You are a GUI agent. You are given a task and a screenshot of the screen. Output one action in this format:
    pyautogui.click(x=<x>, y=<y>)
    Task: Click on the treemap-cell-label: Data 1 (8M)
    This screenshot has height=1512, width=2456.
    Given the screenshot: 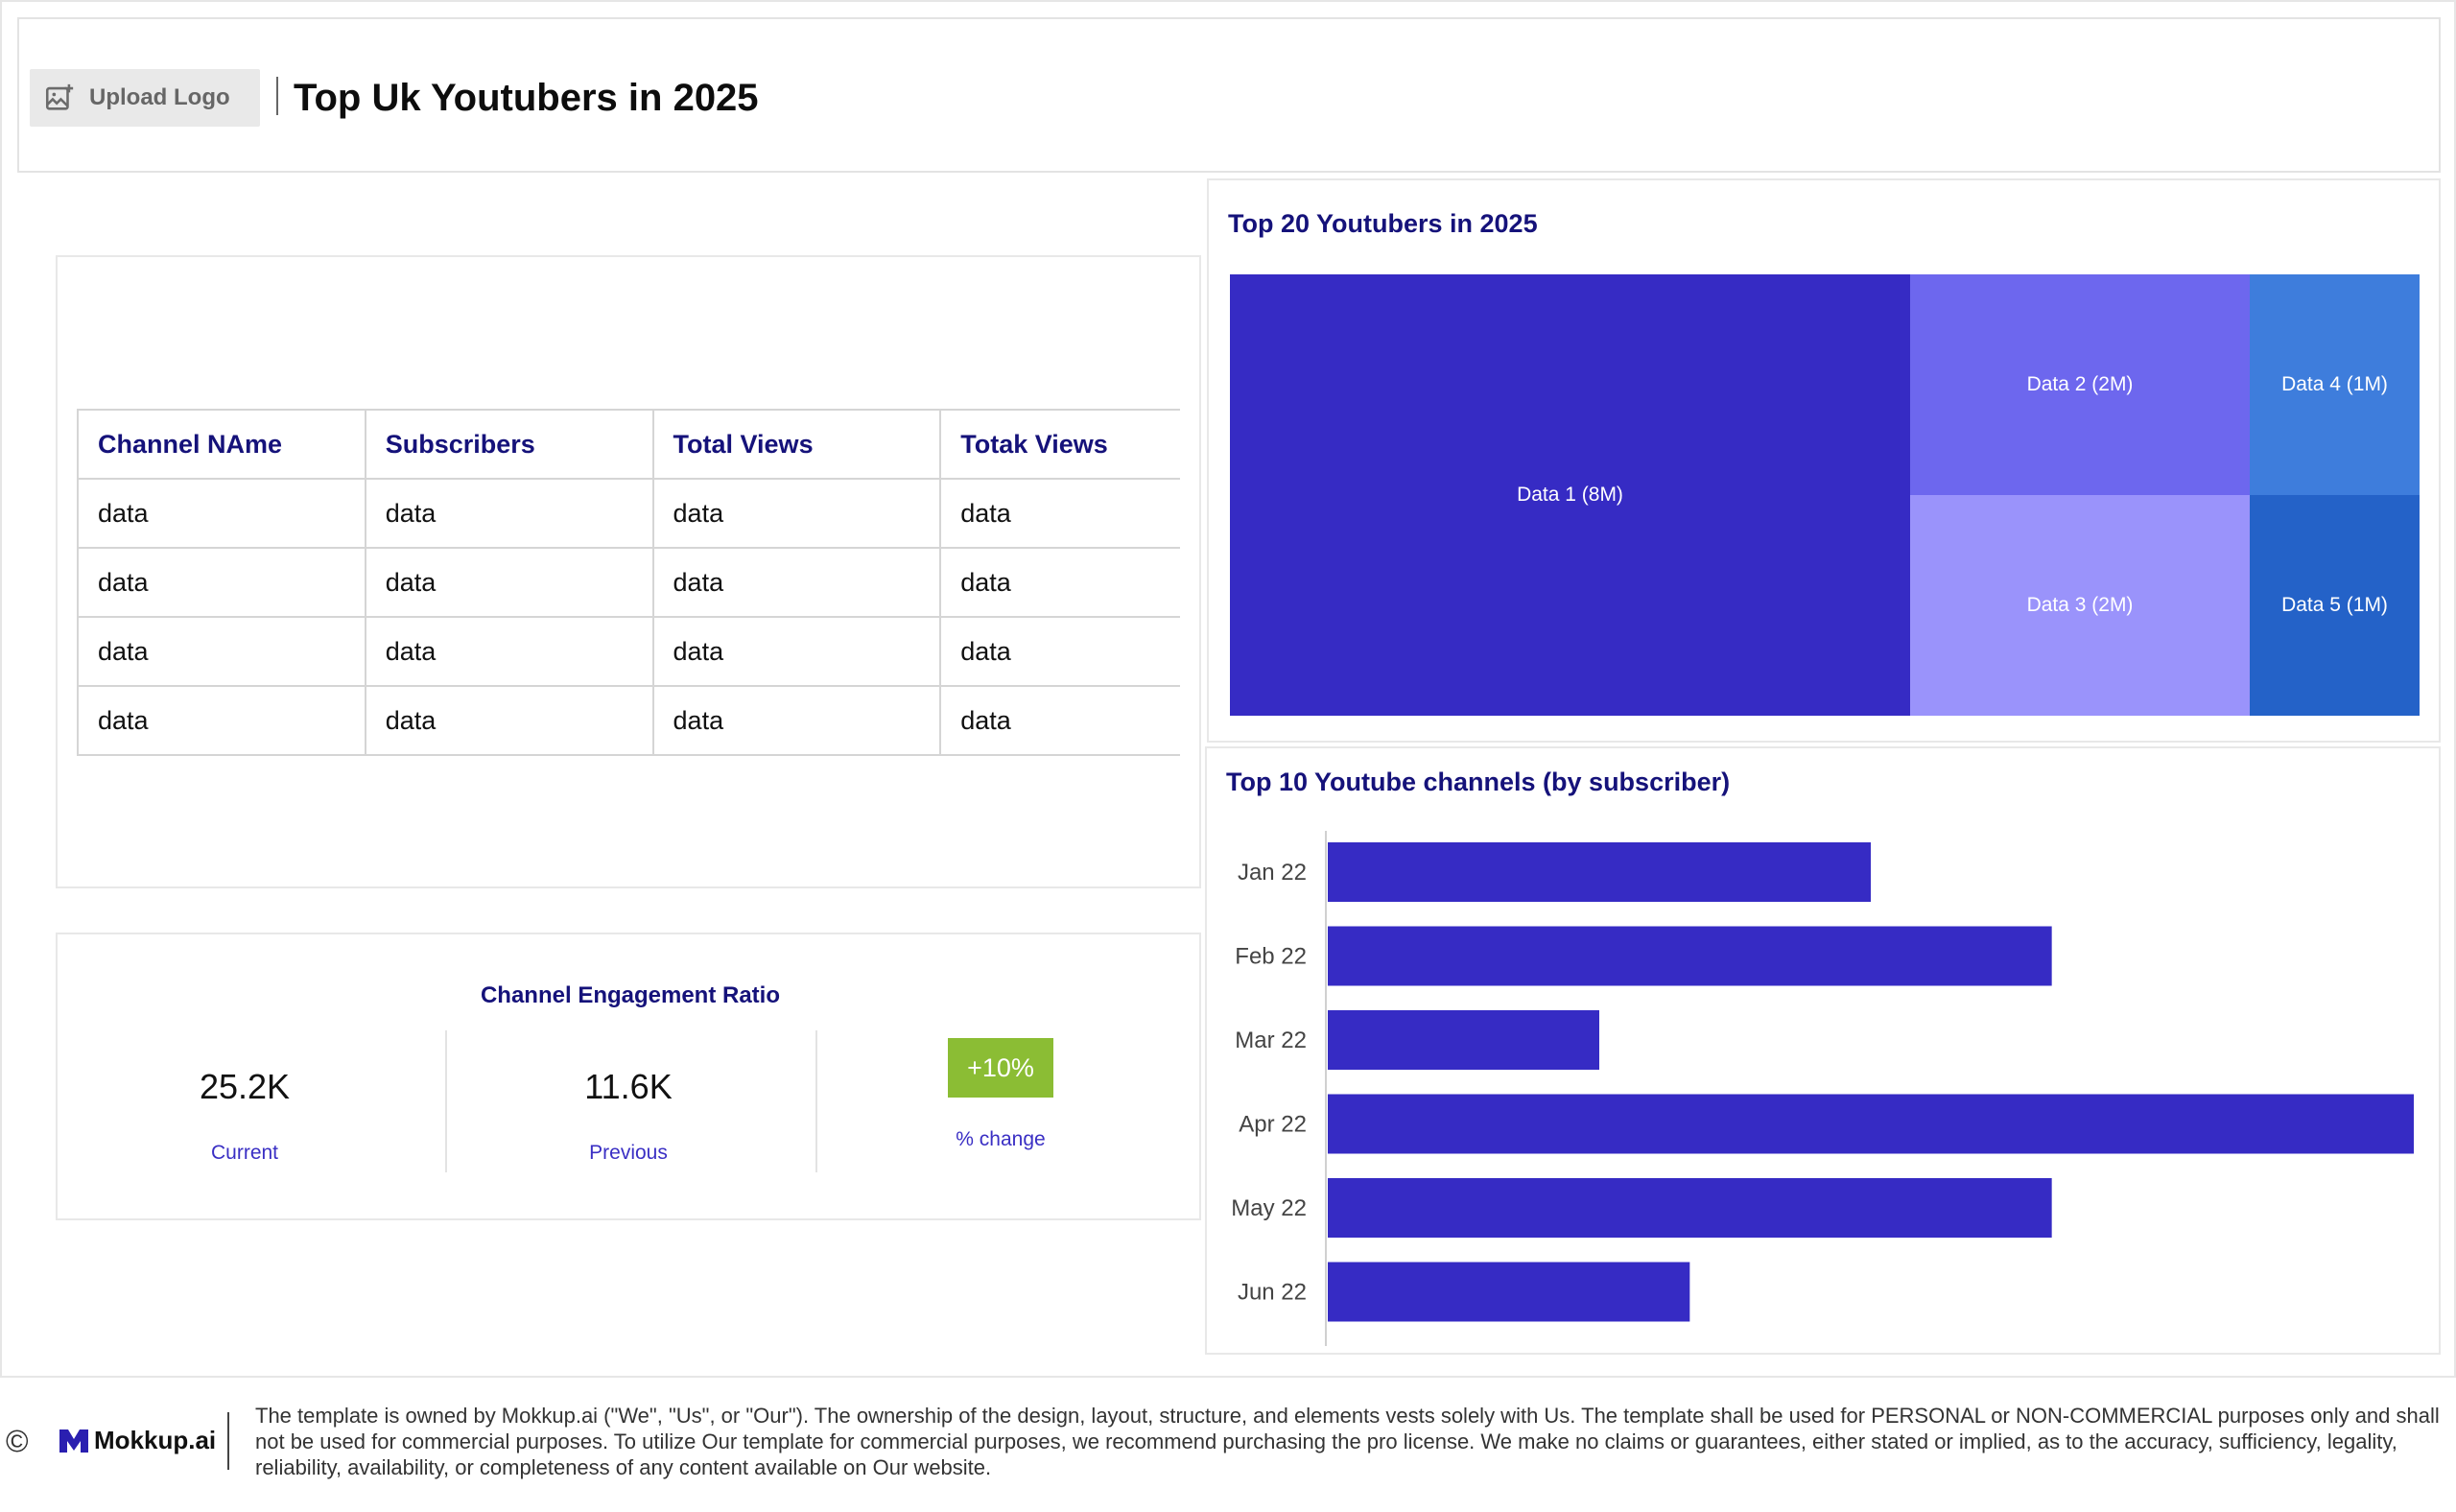 What is the action you would take?
    pyautogui.click(x=1570, y=495)
    